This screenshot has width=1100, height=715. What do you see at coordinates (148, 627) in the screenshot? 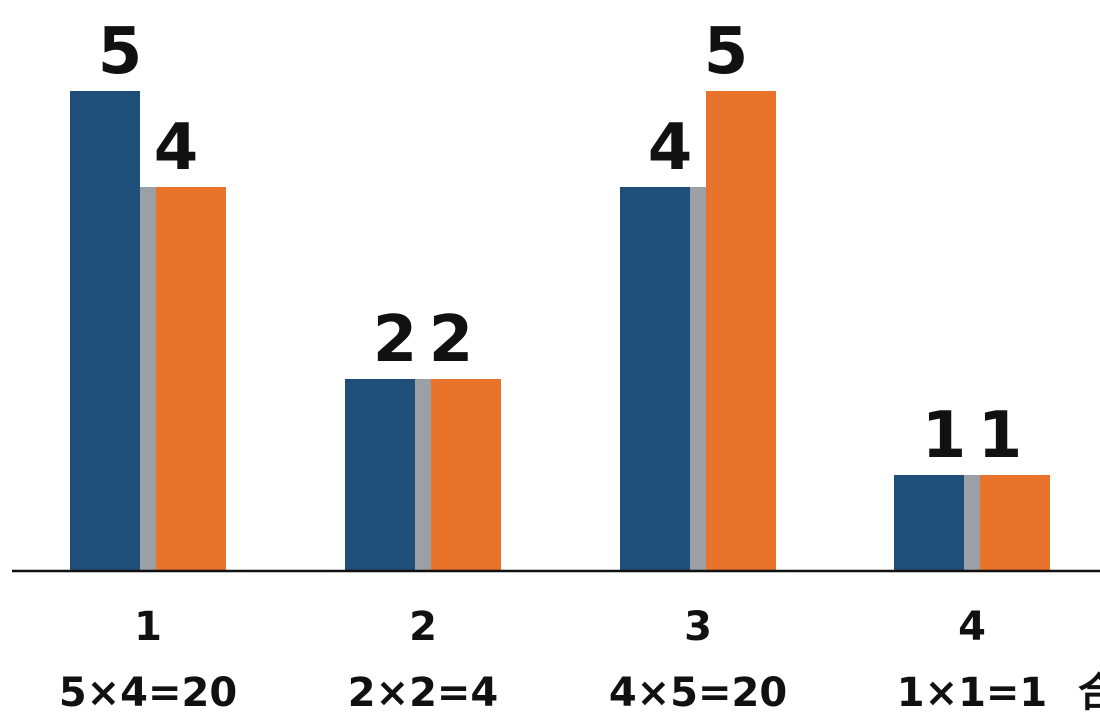
I see `category-label-1: 1` at bounding box center [148, 627].